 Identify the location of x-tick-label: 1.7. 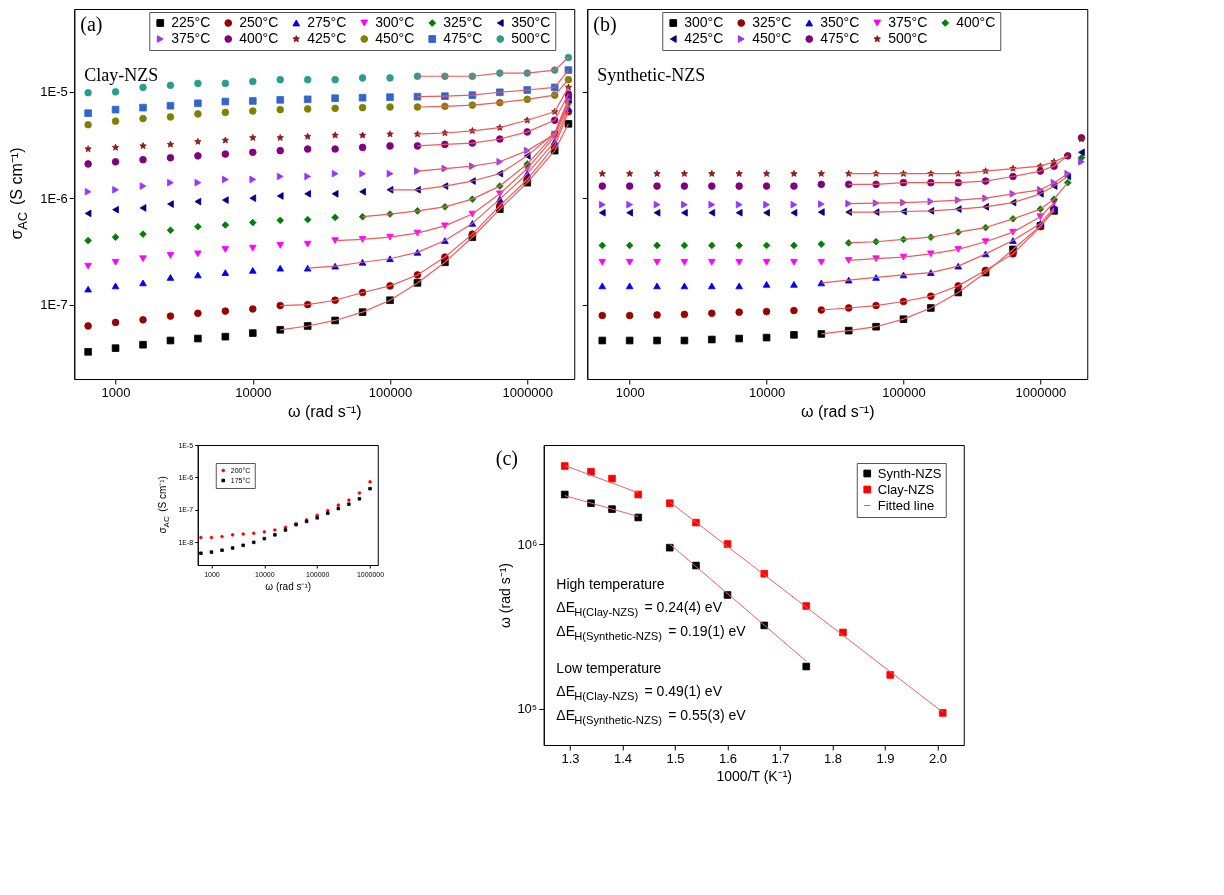
(780, 758).